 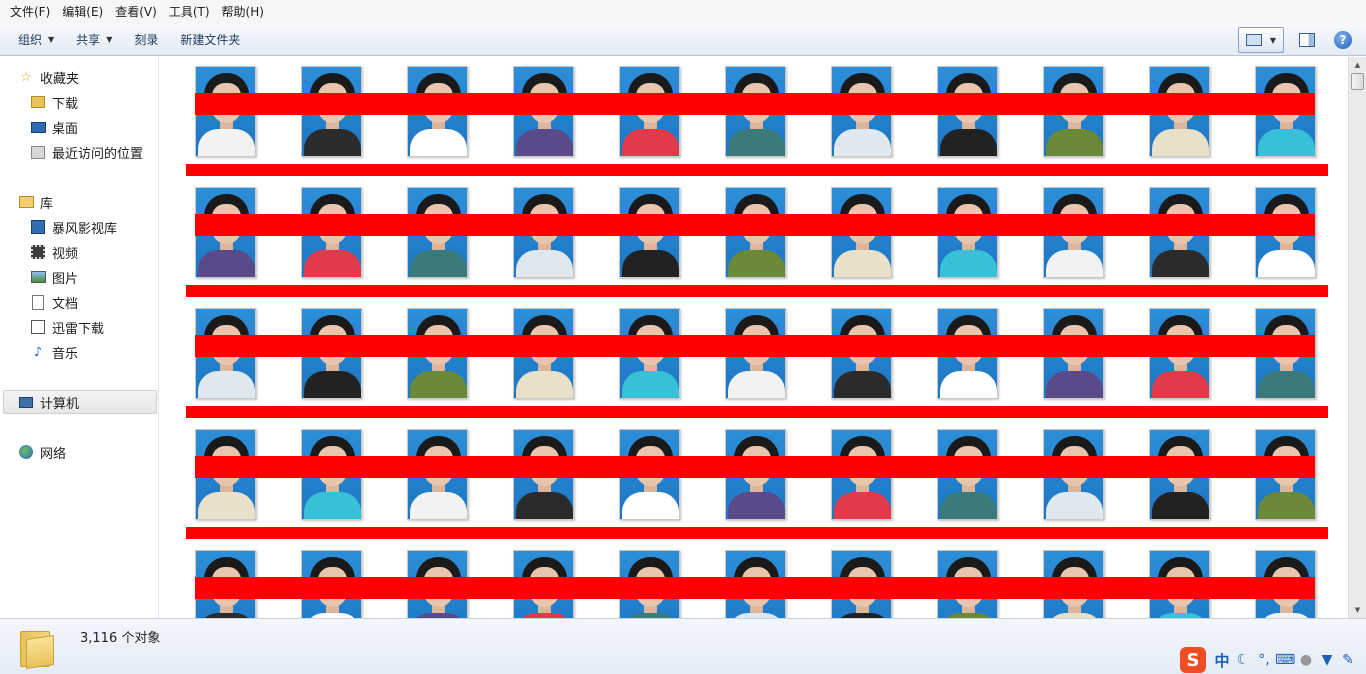 I want to click on menu-file: 文件(F), so click(x=30, y=12).